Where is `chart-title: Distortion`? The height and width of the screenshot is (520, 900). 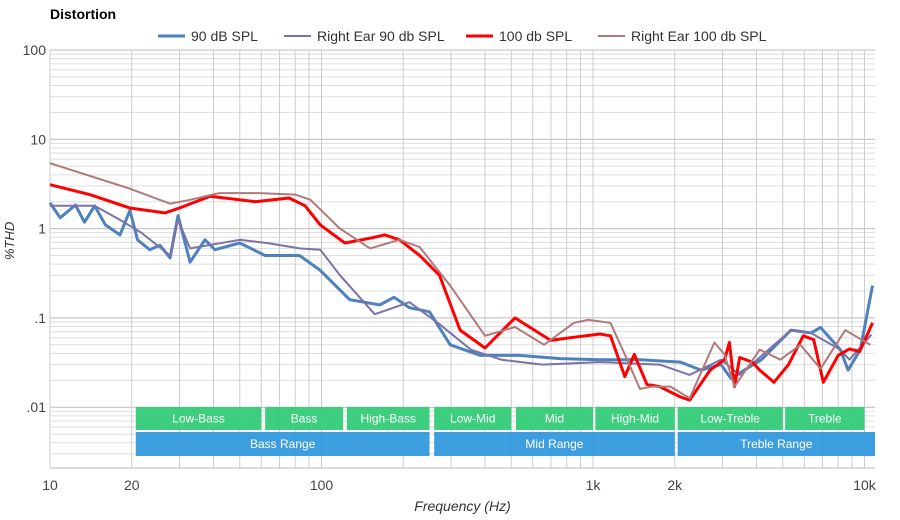
chart-title: Distortion is located at coordinates (83, 14).